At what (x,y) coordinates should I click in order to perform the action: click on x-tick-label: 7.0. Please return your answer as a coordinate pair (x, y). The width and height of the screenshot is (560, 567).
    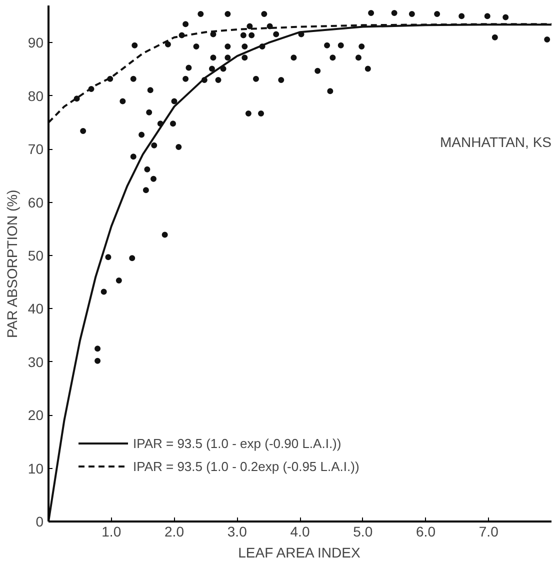
    Looking at the image, I should click on (488, 532).